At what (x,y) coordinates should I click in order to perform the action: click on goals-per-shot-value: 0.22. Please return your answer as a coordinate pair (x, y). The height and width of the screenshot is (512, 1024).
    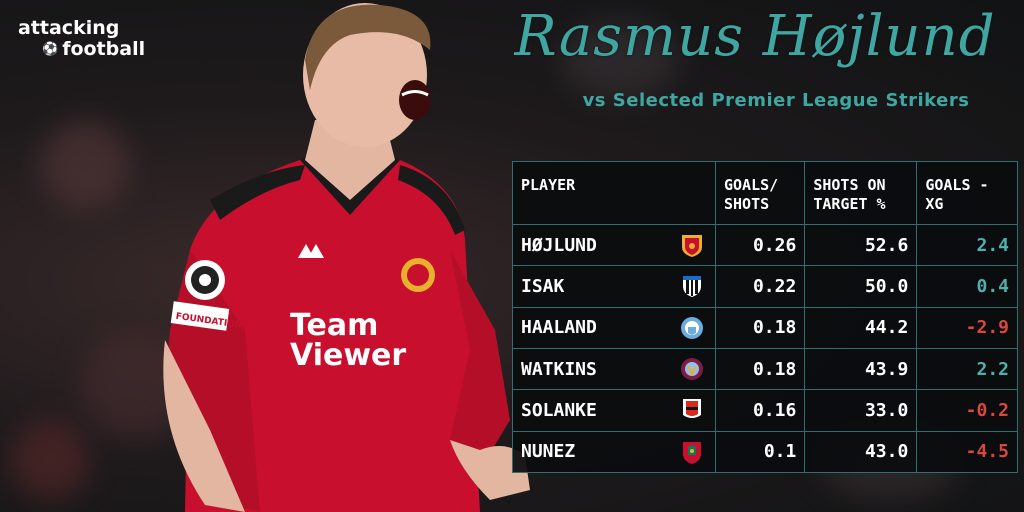
    Looking at the image, I should click on (760, 286).